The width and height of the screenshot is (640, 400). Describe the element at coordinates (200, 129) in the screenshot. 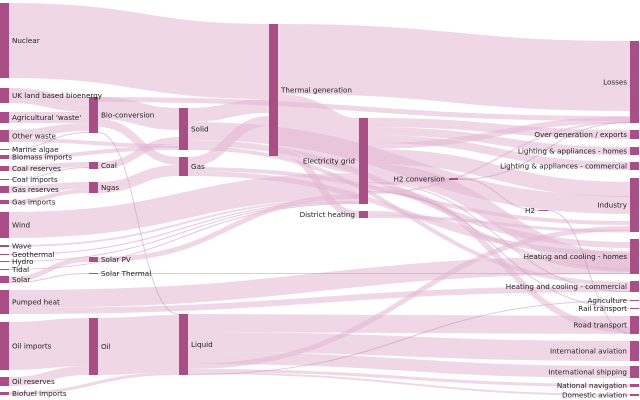

I see `node-label: Solid` at that location.